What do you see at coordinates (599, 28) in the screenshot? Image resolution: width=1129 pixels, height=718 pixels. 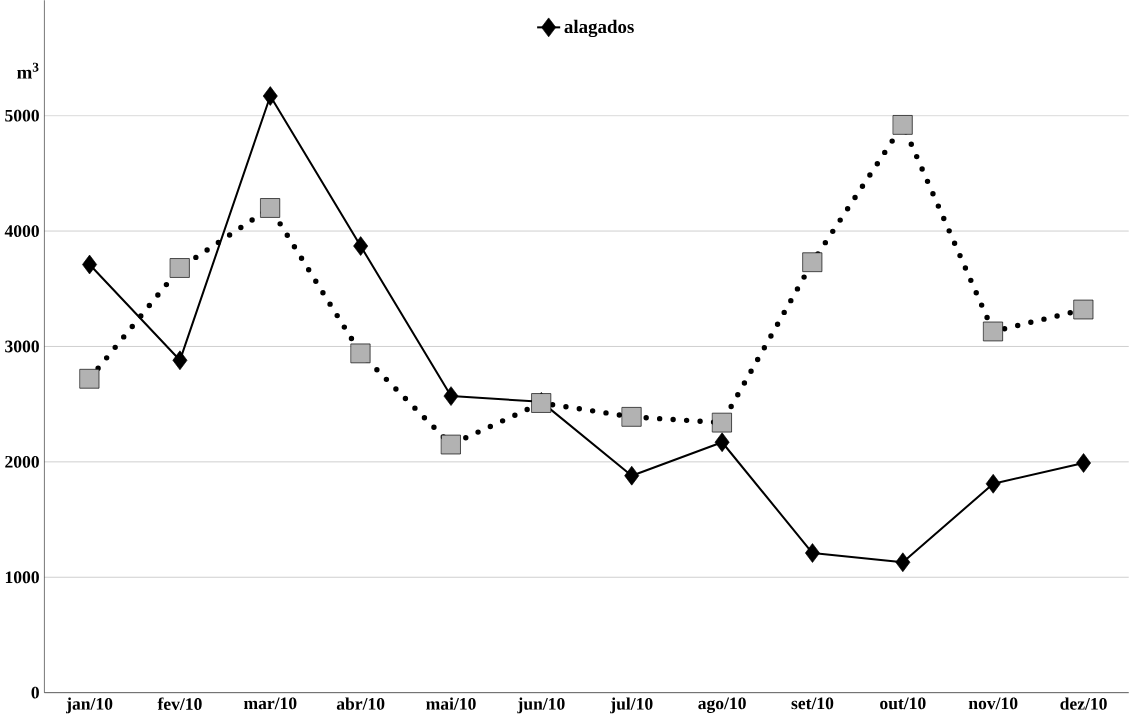 I see `legend-label: alagados` at bounding box center [599, 28].